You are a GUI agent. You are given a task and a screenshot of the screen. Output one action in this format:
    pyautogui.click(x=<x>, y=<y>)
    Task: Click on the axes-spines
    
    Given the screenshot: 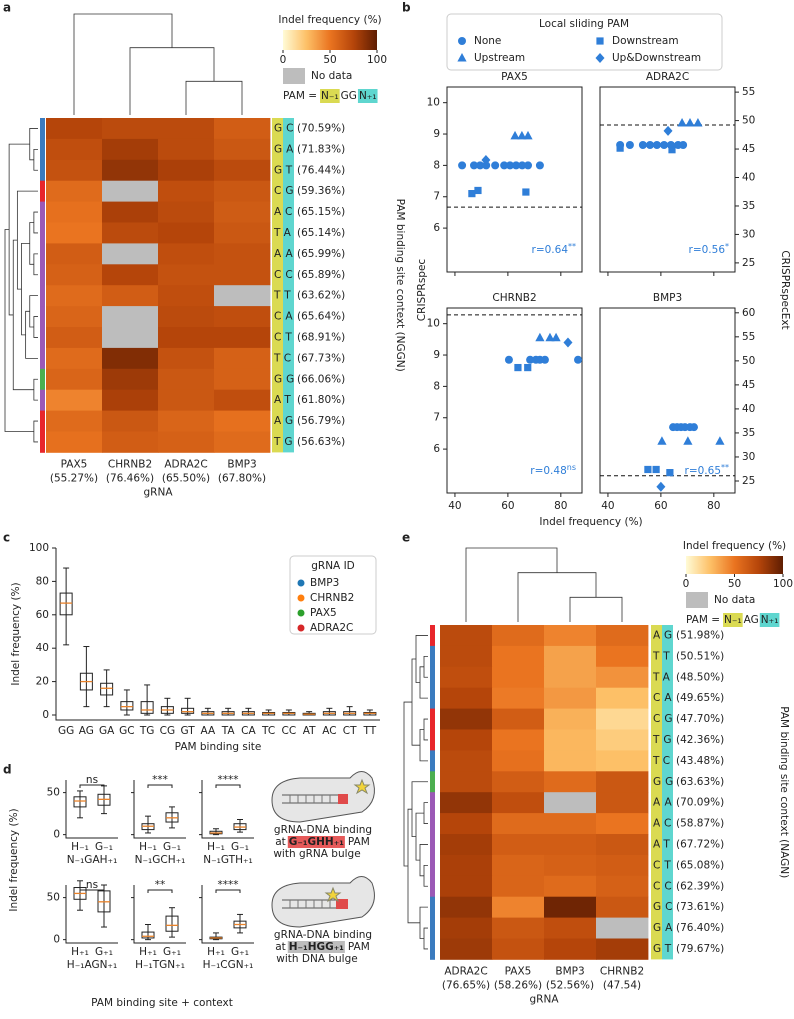 What is the action you would take?
    pyautogui.click(x=91, y=914)
    